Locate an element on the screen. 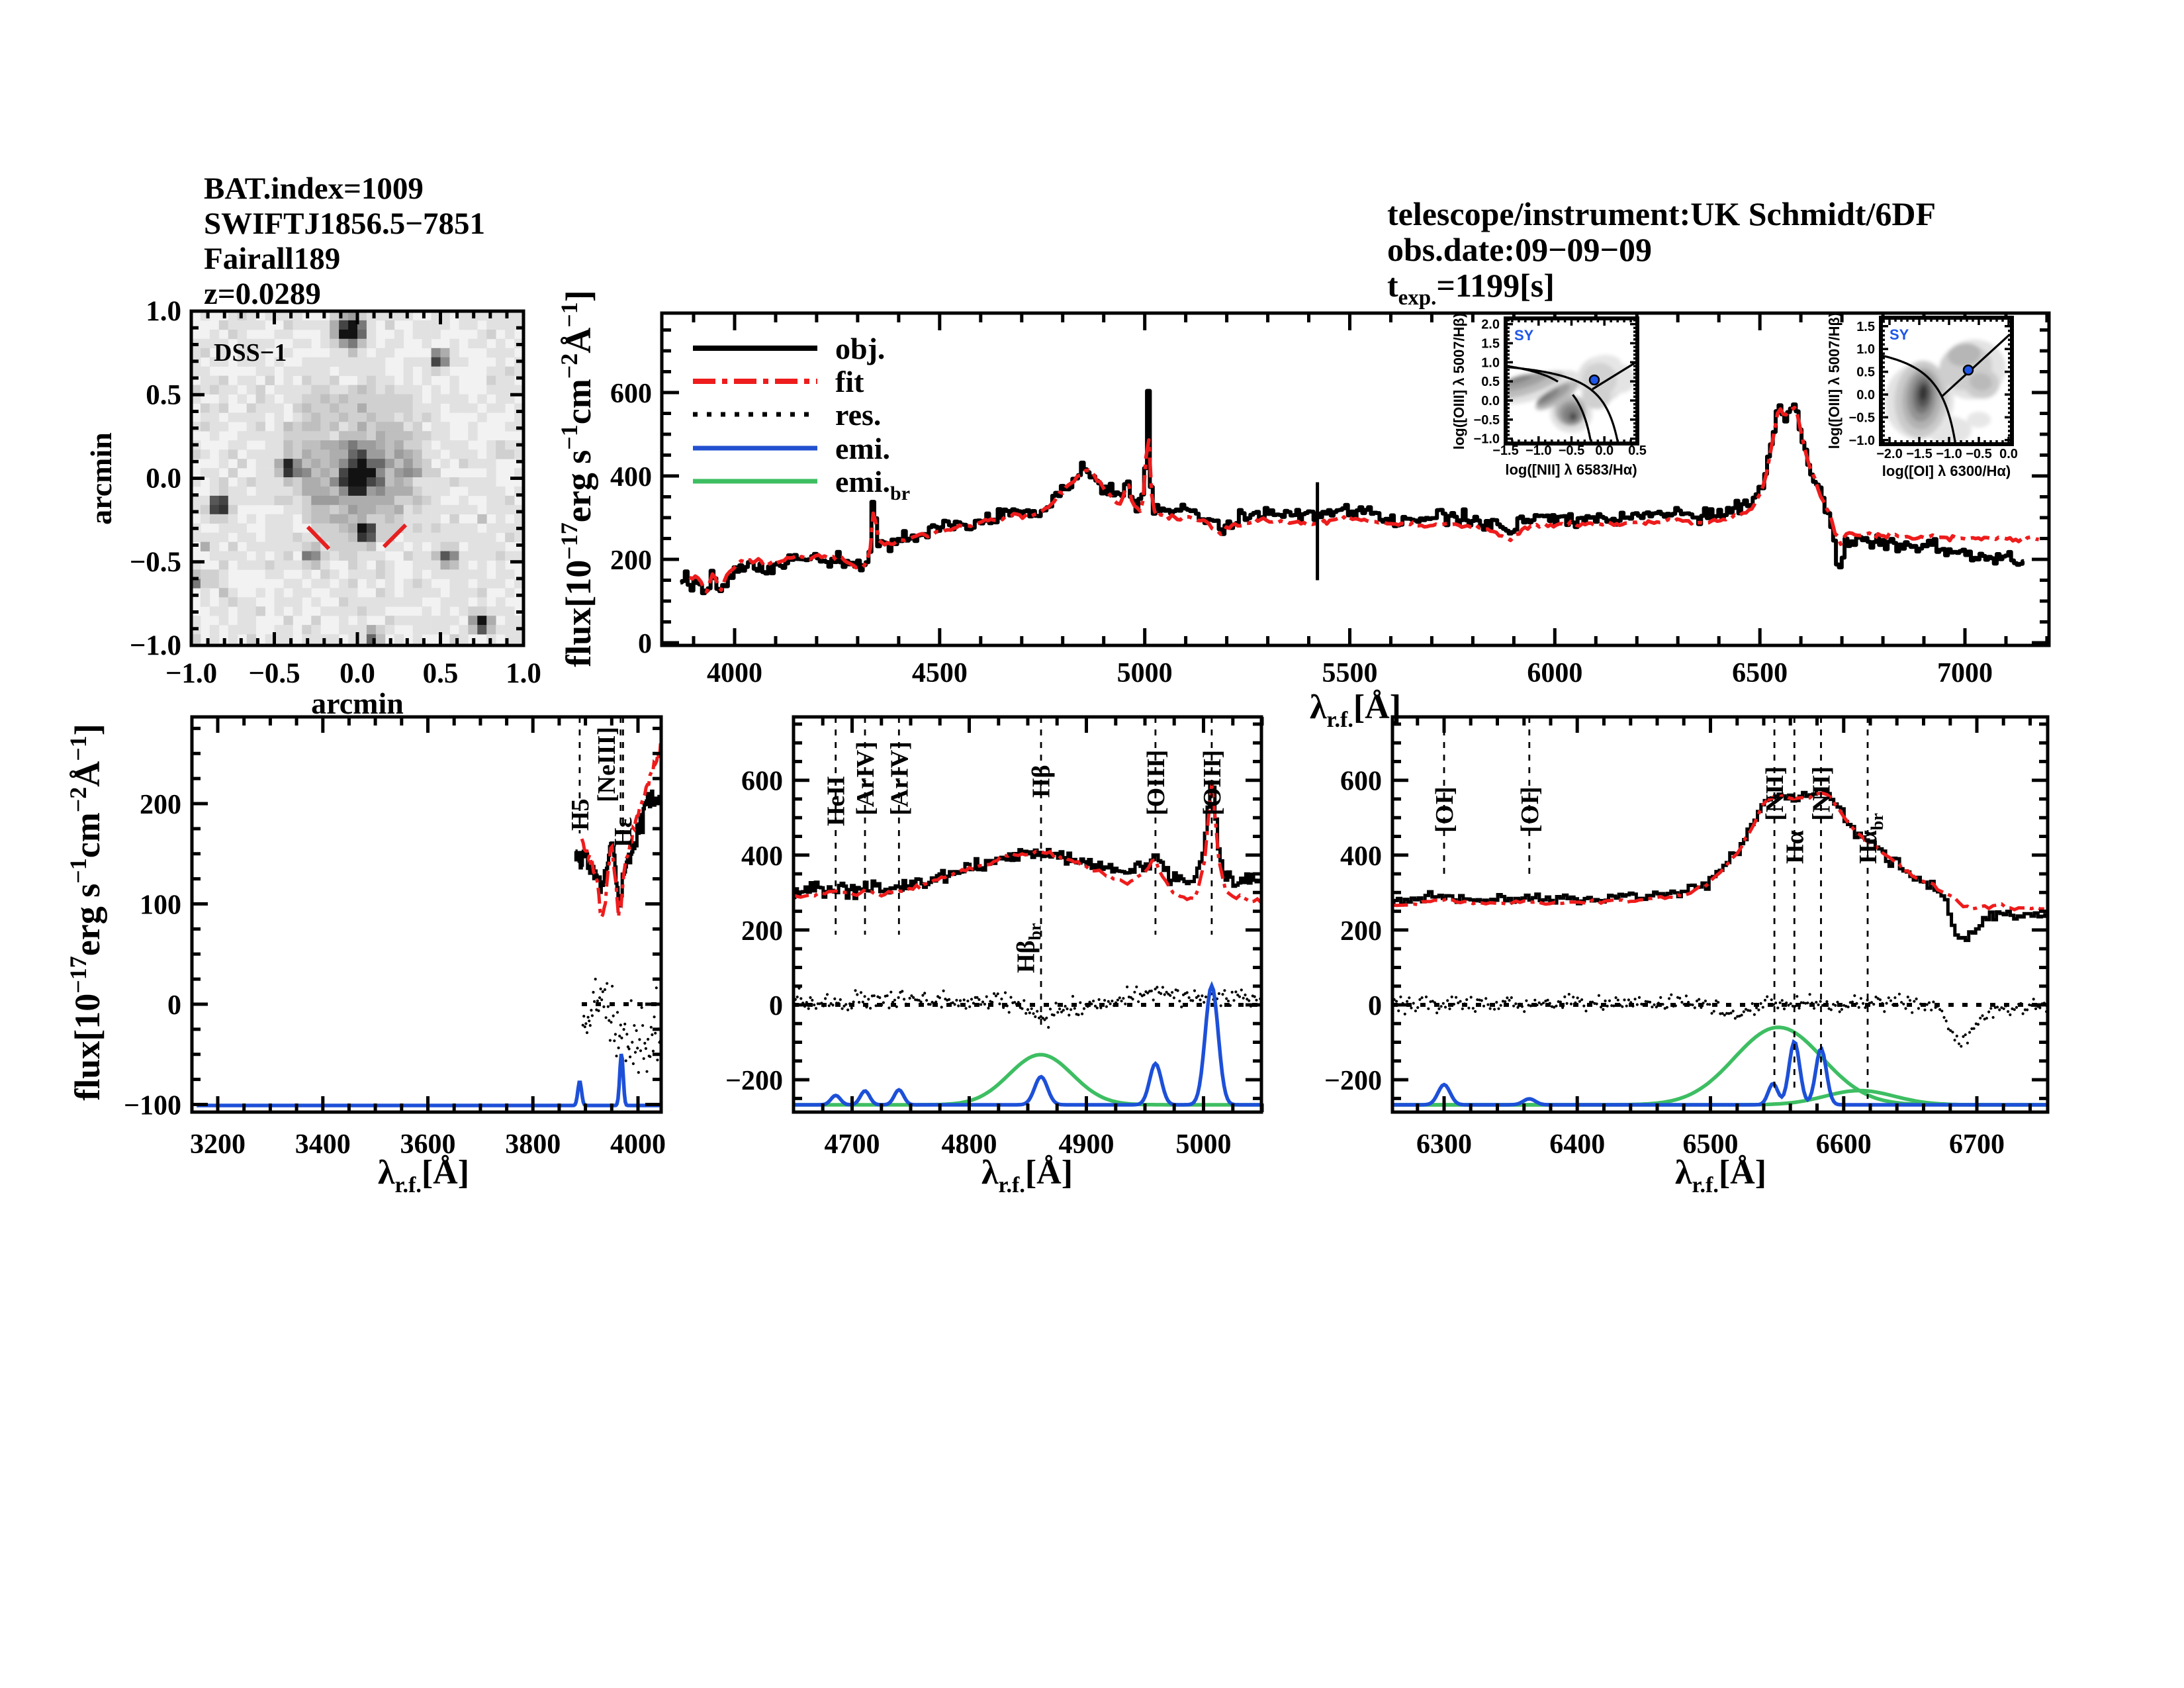  svg-text: obs.date:09−09−09 is located at coordinates (1519, 249).